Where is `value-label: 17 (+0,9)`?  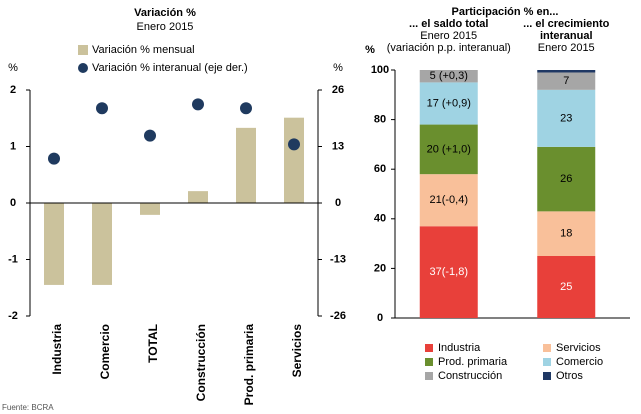 value-label: 17 (+0,9) is located at coordinates (449, 103).